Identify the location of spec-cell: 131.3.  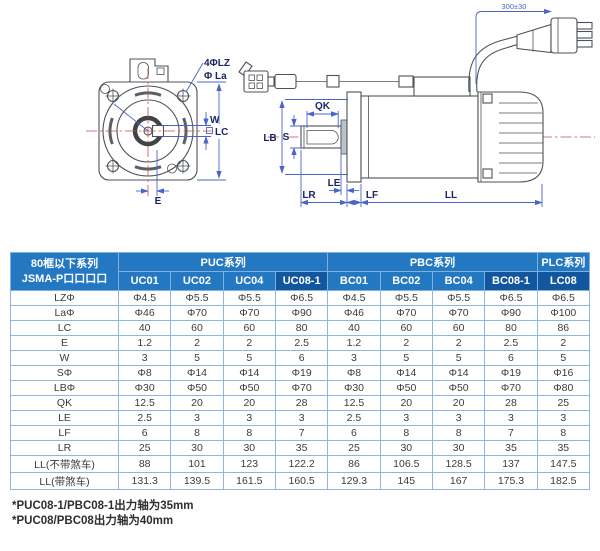
(144, 481).